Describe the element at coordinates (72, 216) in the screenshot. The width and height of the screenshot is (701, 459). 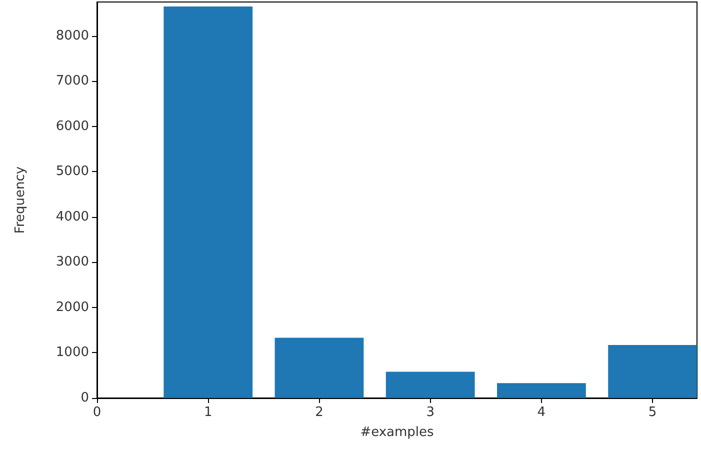
I see `y-tick-label: 4000` at that location.